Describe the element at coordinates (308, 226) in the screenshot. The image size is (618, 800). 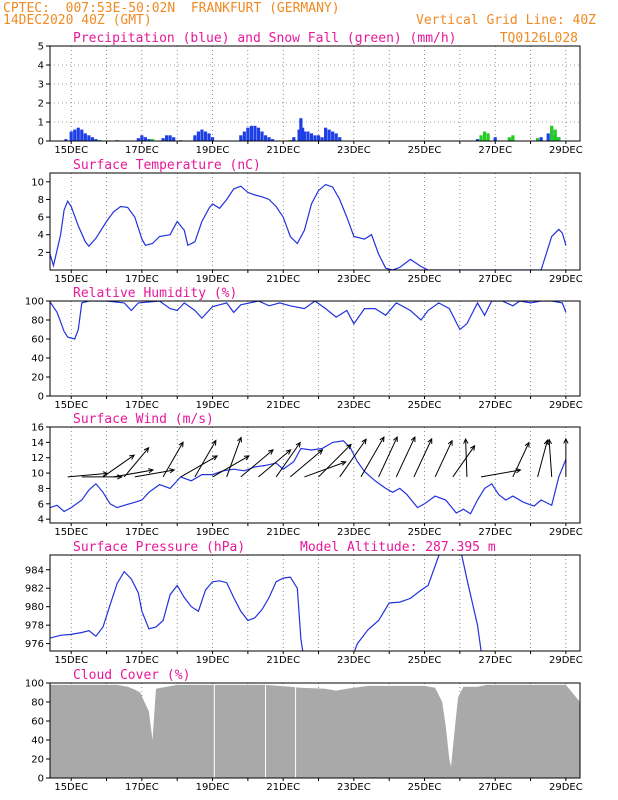
I see `temp-line` at that location.